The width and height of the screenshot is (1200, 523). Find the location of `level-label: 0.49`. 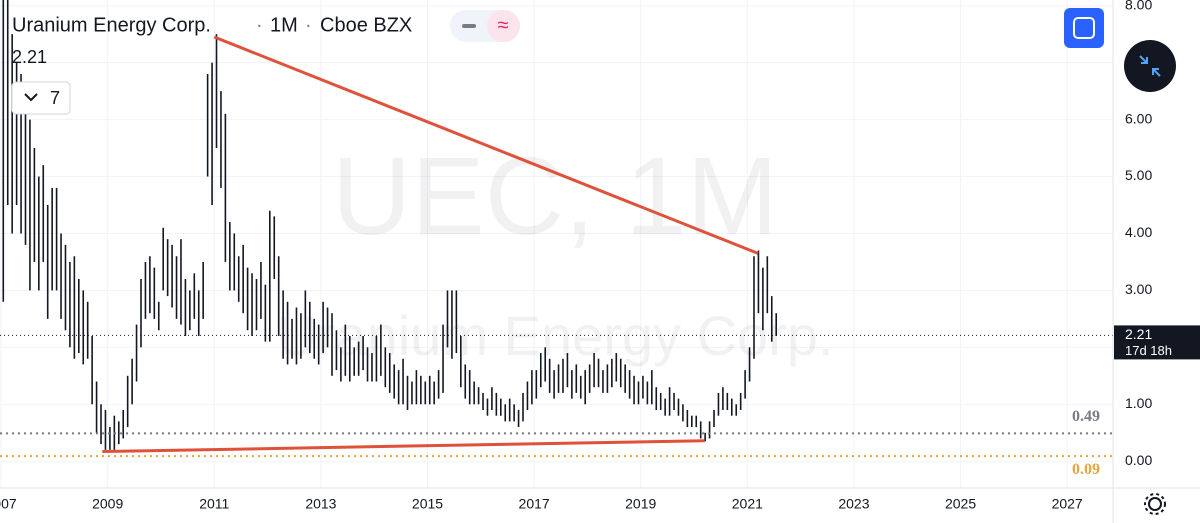

level-label: 0.49 is located at coordinates (1086, 416).